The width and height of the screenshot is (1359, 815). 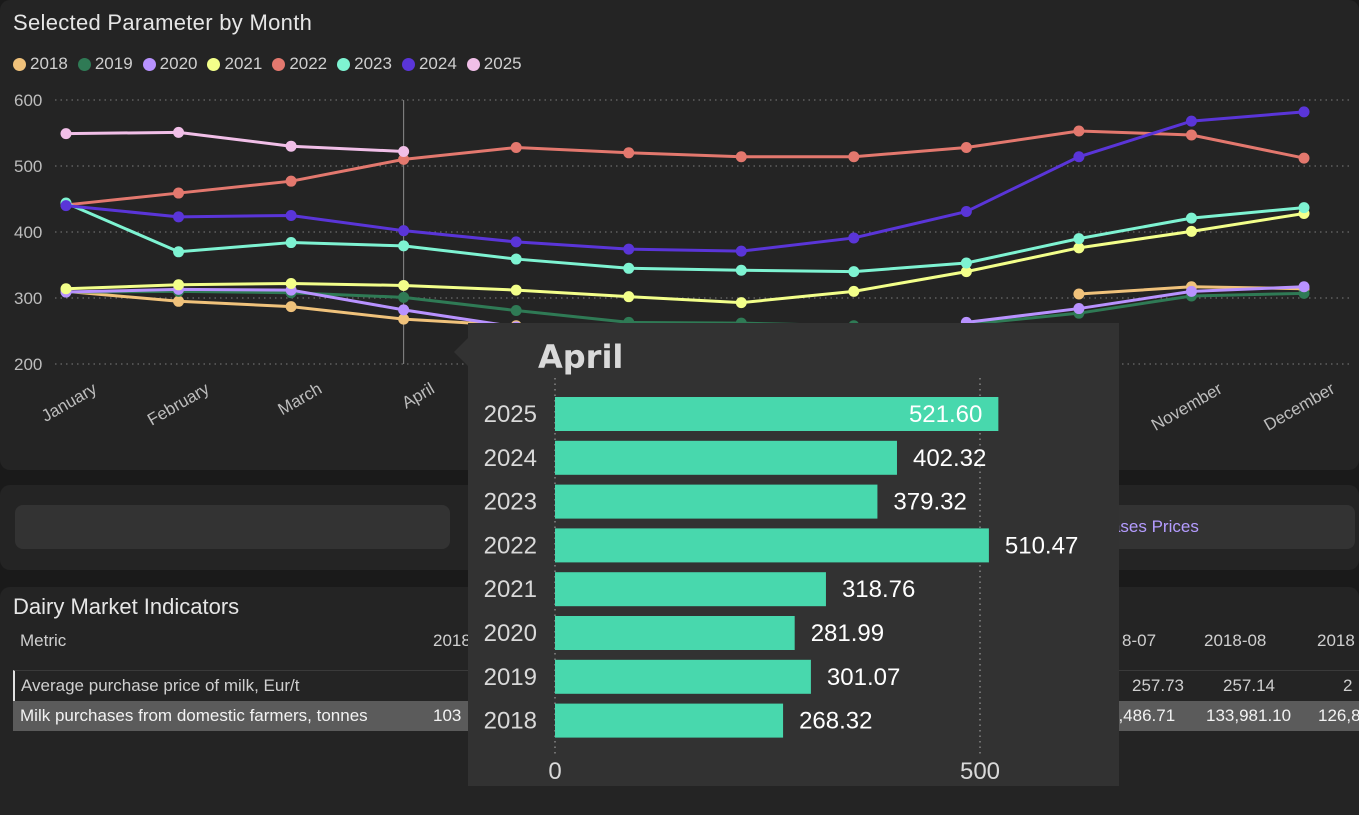 What do you see at coordinates (1217, 527) in the screenshot?
I see `parameter-tab` at bounding box center [1217, 527].